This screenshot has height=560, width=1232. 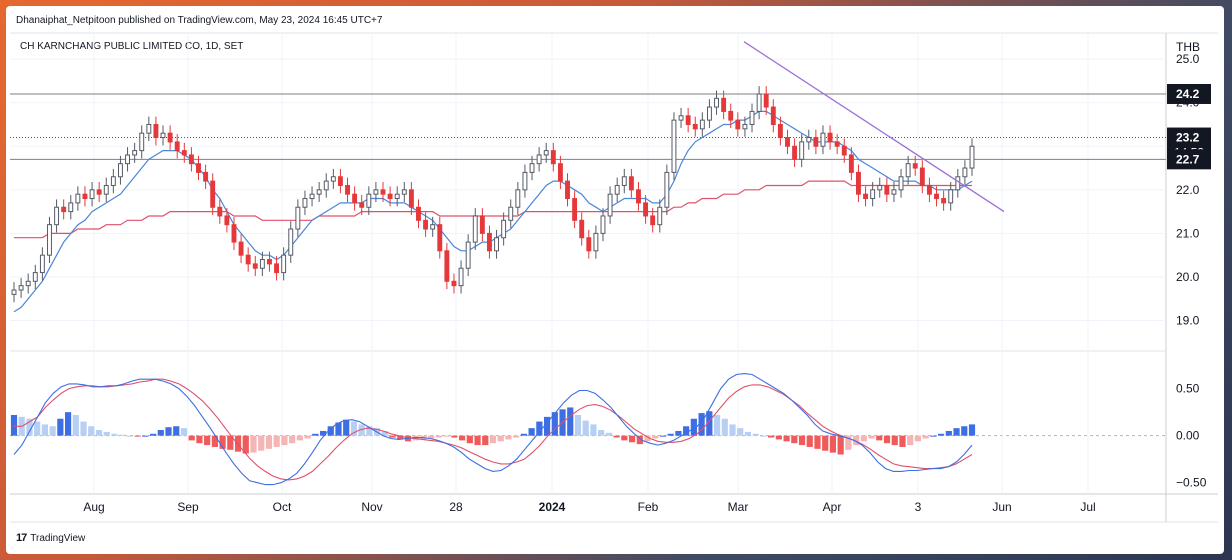 What do you see at coordinates (1188, 233) in the screenshot?
I see `price-tick-label: 21.0` at bounding box center [1188, 233].